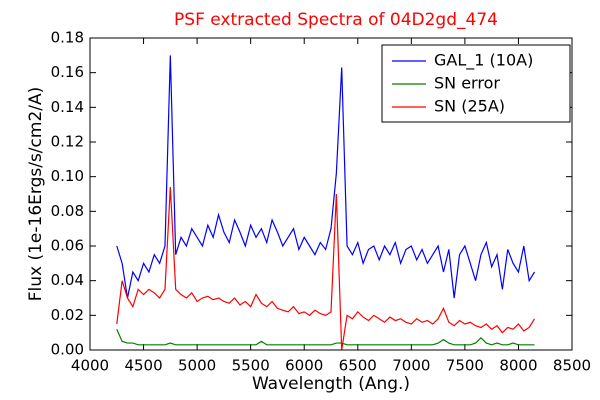  Describe the element at coordinates (67, 350) in the screenshot. I see `y-tick-label: 0.00` at that location.